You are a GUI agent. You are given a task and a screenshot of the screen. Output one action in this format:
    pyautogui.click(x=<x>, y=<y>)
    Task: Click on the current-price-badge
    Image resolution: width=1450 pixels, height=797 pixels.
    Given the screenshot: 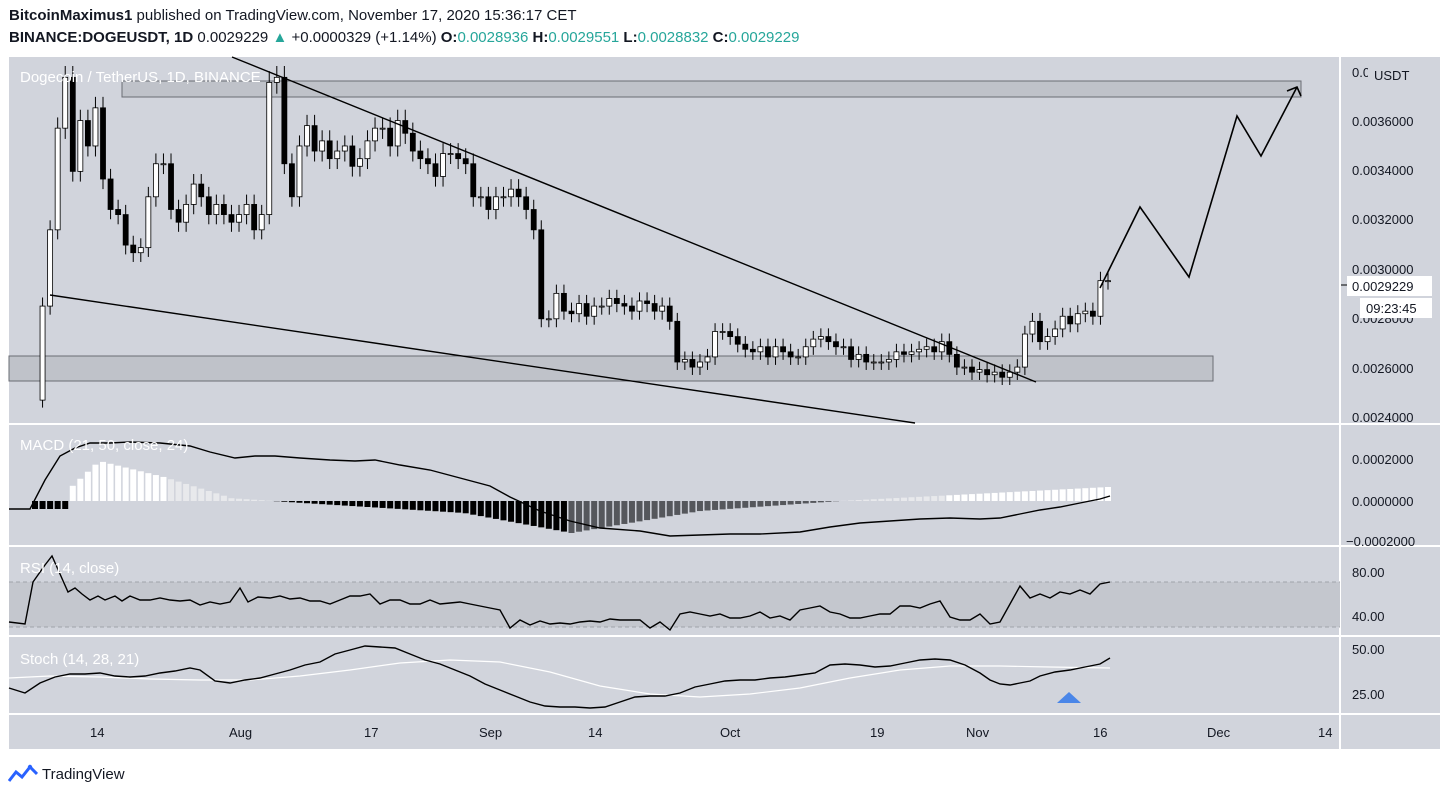 What is the action you would take?
    pyautogui.click(x=1389, y=286)
    